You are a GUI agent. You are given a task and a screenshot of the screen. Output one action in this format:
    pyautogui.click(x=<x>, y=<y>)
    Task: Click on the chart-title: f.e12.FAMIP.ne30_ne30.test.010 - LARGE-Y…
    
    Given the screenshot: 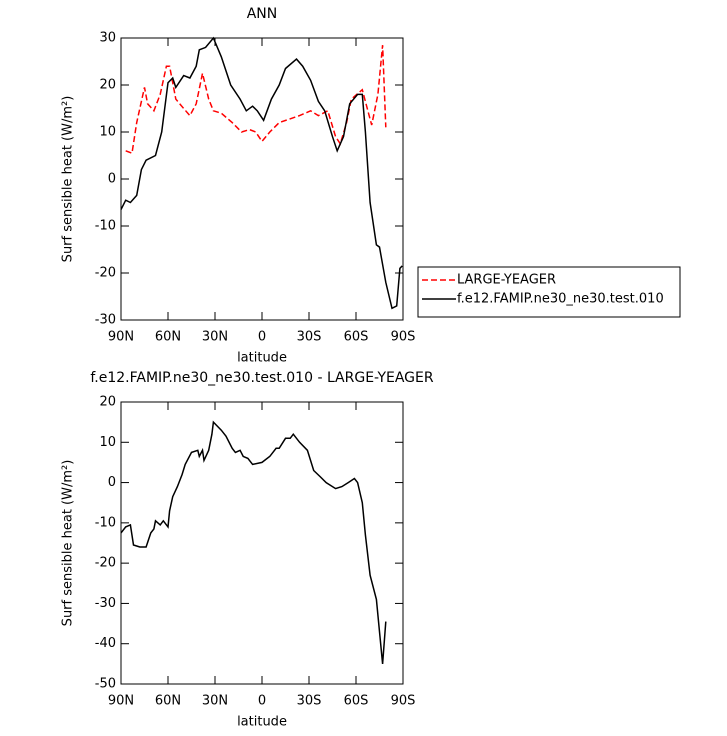 What is the action you would take?
    pyautogui.click(x=261, y=378)
    